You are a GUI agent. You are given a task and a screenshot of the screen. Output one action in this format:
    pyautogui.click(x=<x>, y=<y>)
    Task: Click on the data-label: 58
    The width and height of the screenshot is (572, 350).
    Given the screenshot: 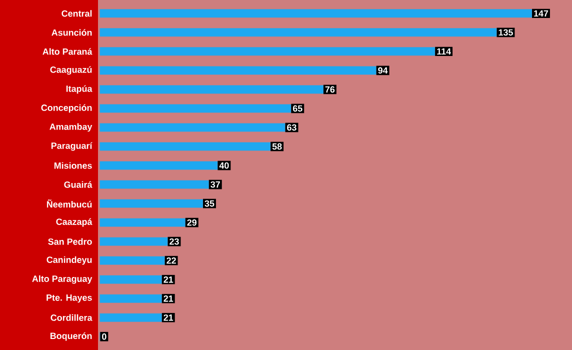 What is the action you would take?
    pyautogui.click(x=277, y=146)
    